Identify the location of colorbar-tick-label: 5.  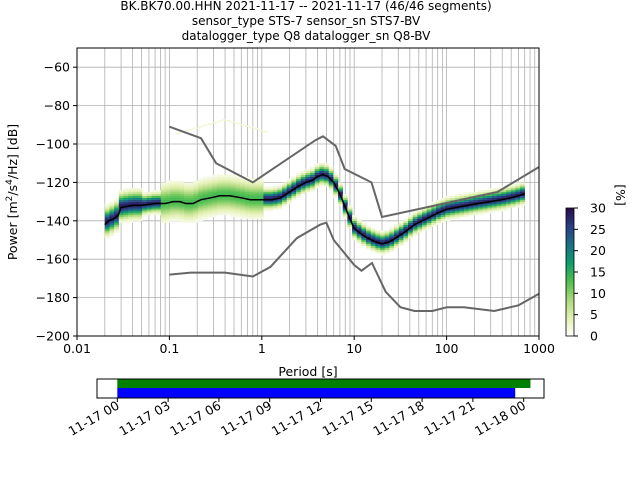
(594, 314).